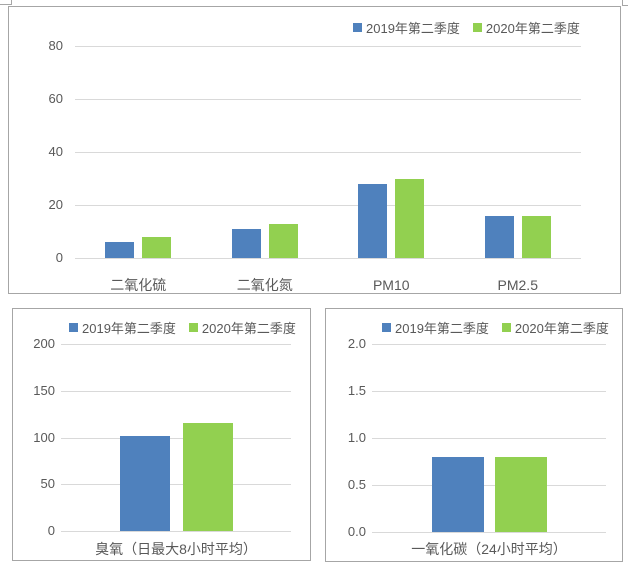  Describe the element at coordinates (6, 2) in the screenshot. I see `adjacent-object-border-fragment-top-left` at that location.